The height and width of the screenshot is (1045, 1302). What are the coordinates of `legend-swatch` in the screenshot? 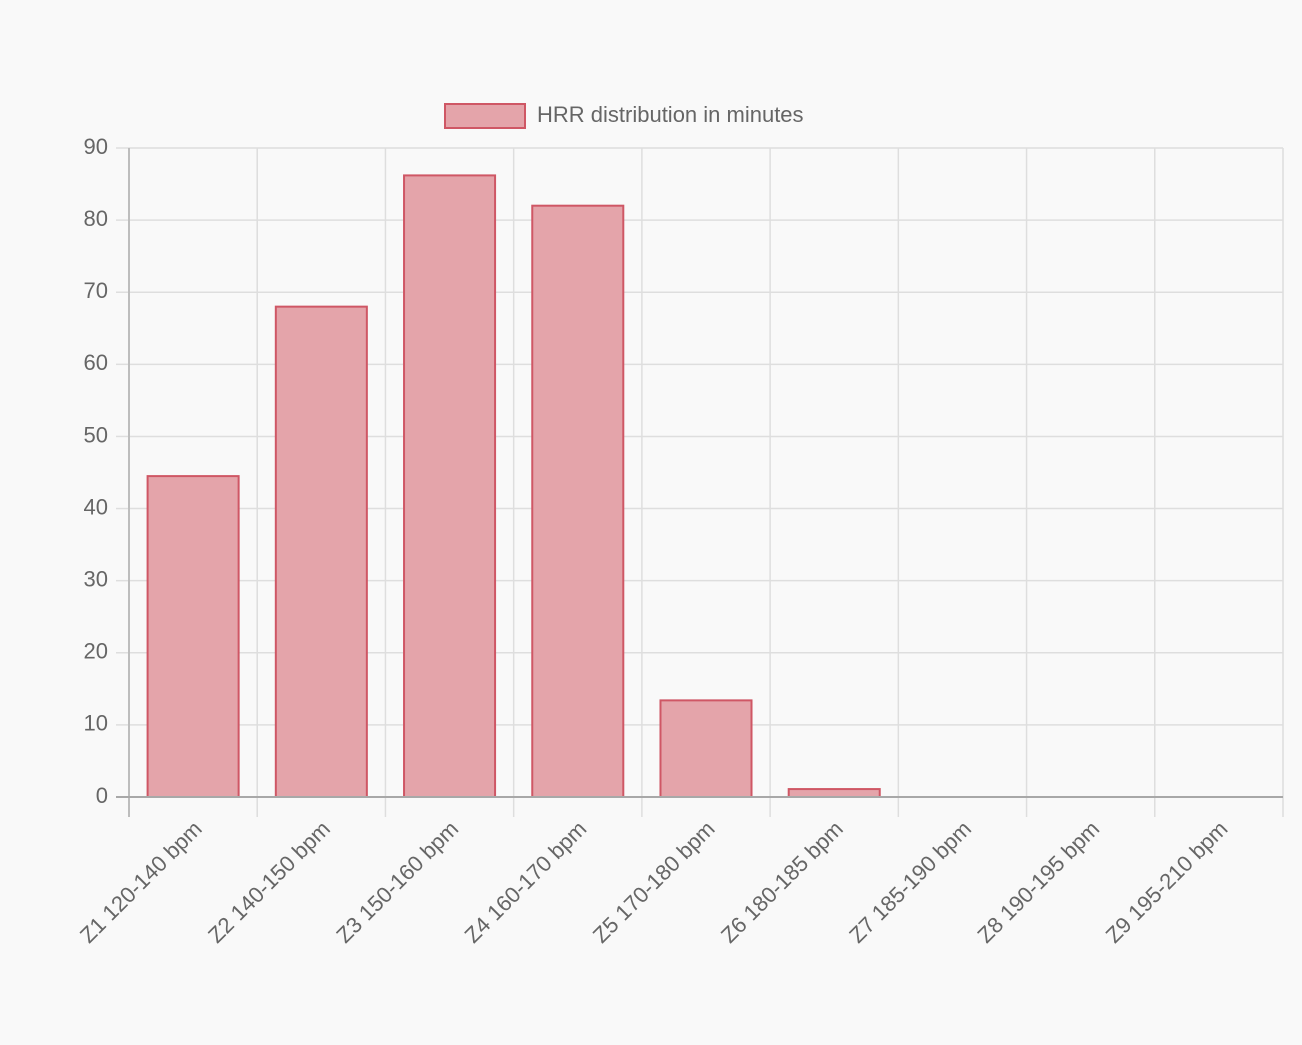 It's located at (485, 116).